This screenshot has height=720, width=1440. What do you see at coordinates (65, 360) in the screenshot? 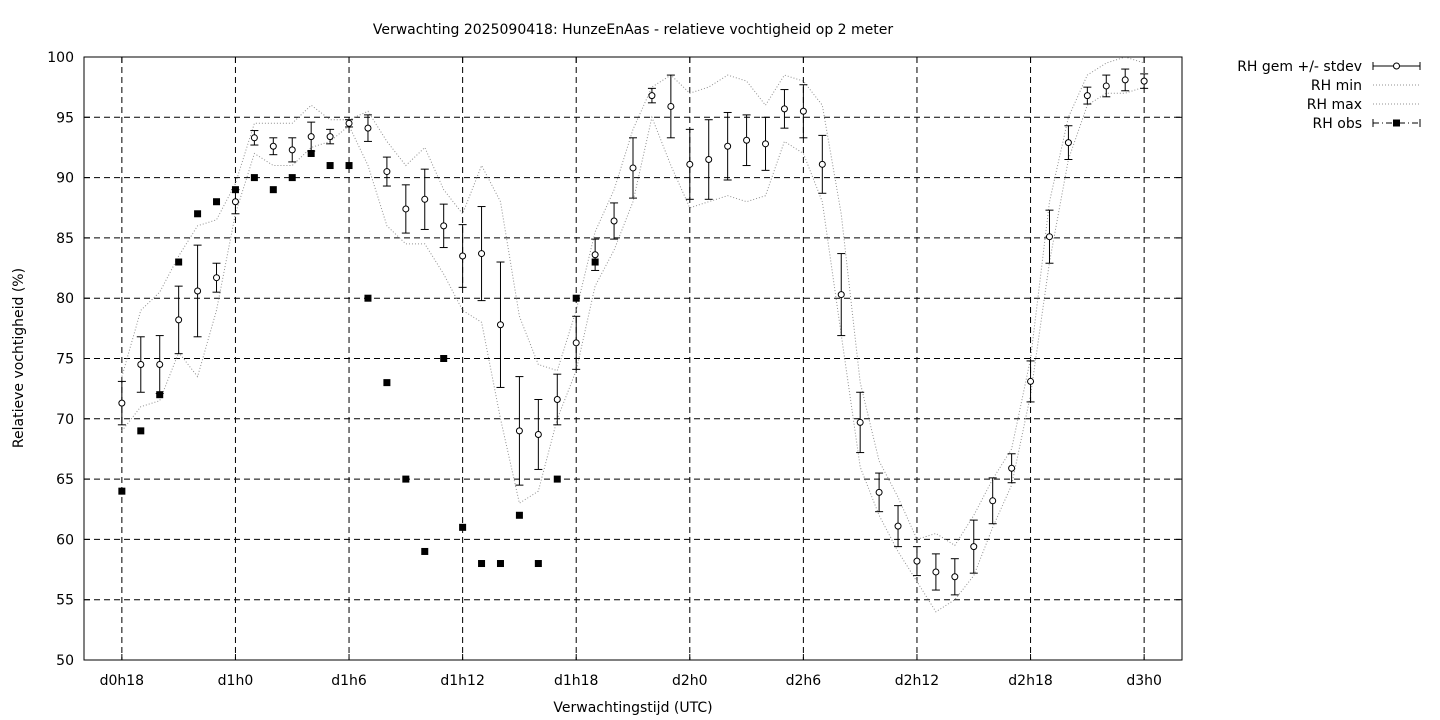
I see `y-tick-label: 75` at bounding box center [65, 360].